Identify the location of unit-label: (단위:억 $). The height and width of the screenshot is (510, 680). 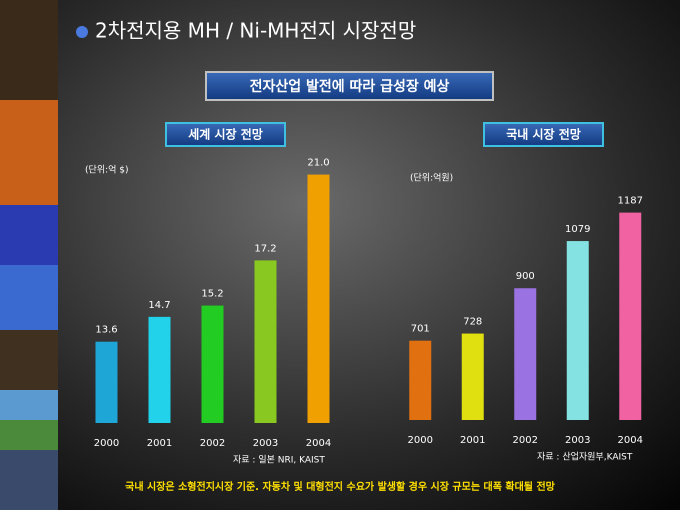
(106, 170).